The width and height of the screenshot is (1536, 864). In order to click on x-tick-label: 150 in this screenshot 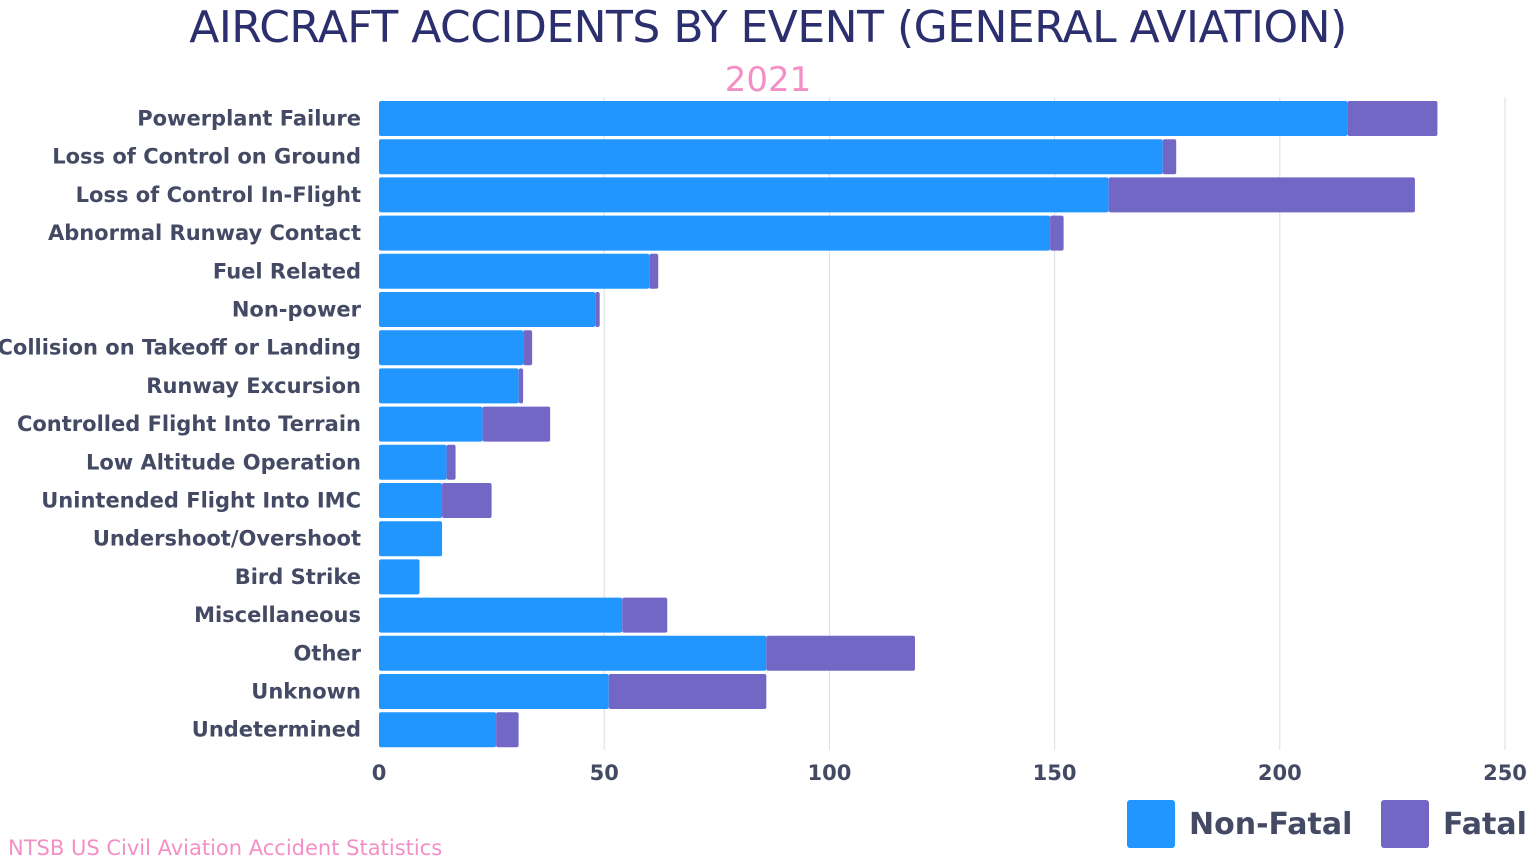, I will do `click(1055, 773)`.